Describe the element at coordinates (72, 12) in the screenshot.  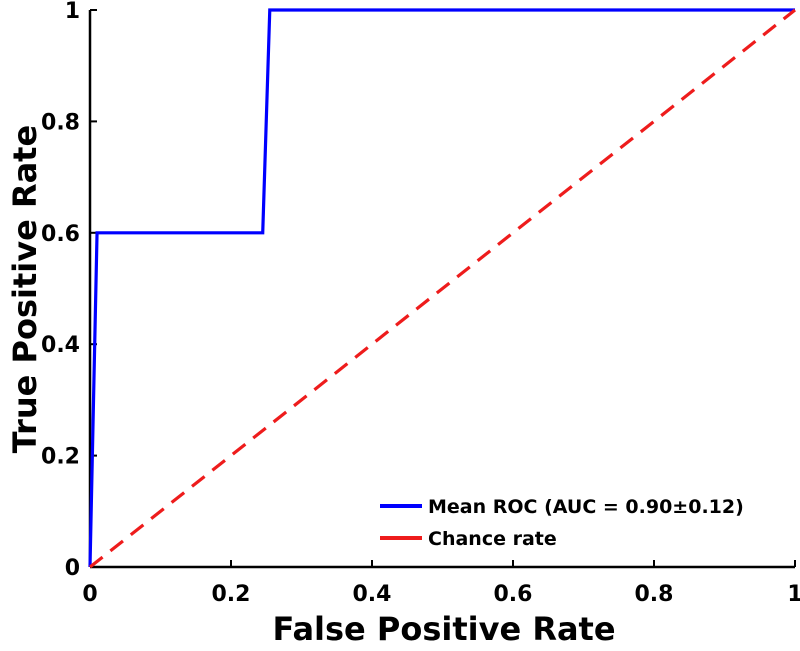
I see `y-tick-label: 1` at that location.